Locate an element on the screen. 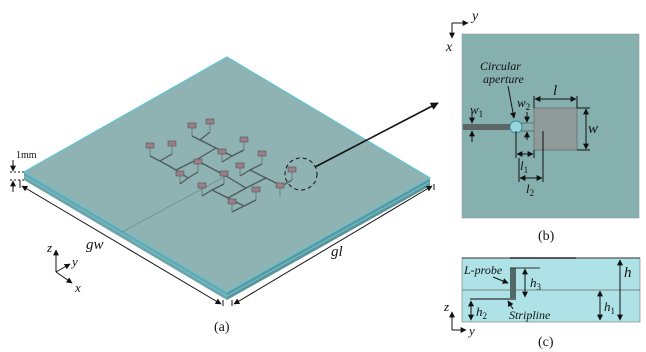 This screenshot has width=646, height=352. feed-width-1-label: w1 is located at coordinates (476, 110).